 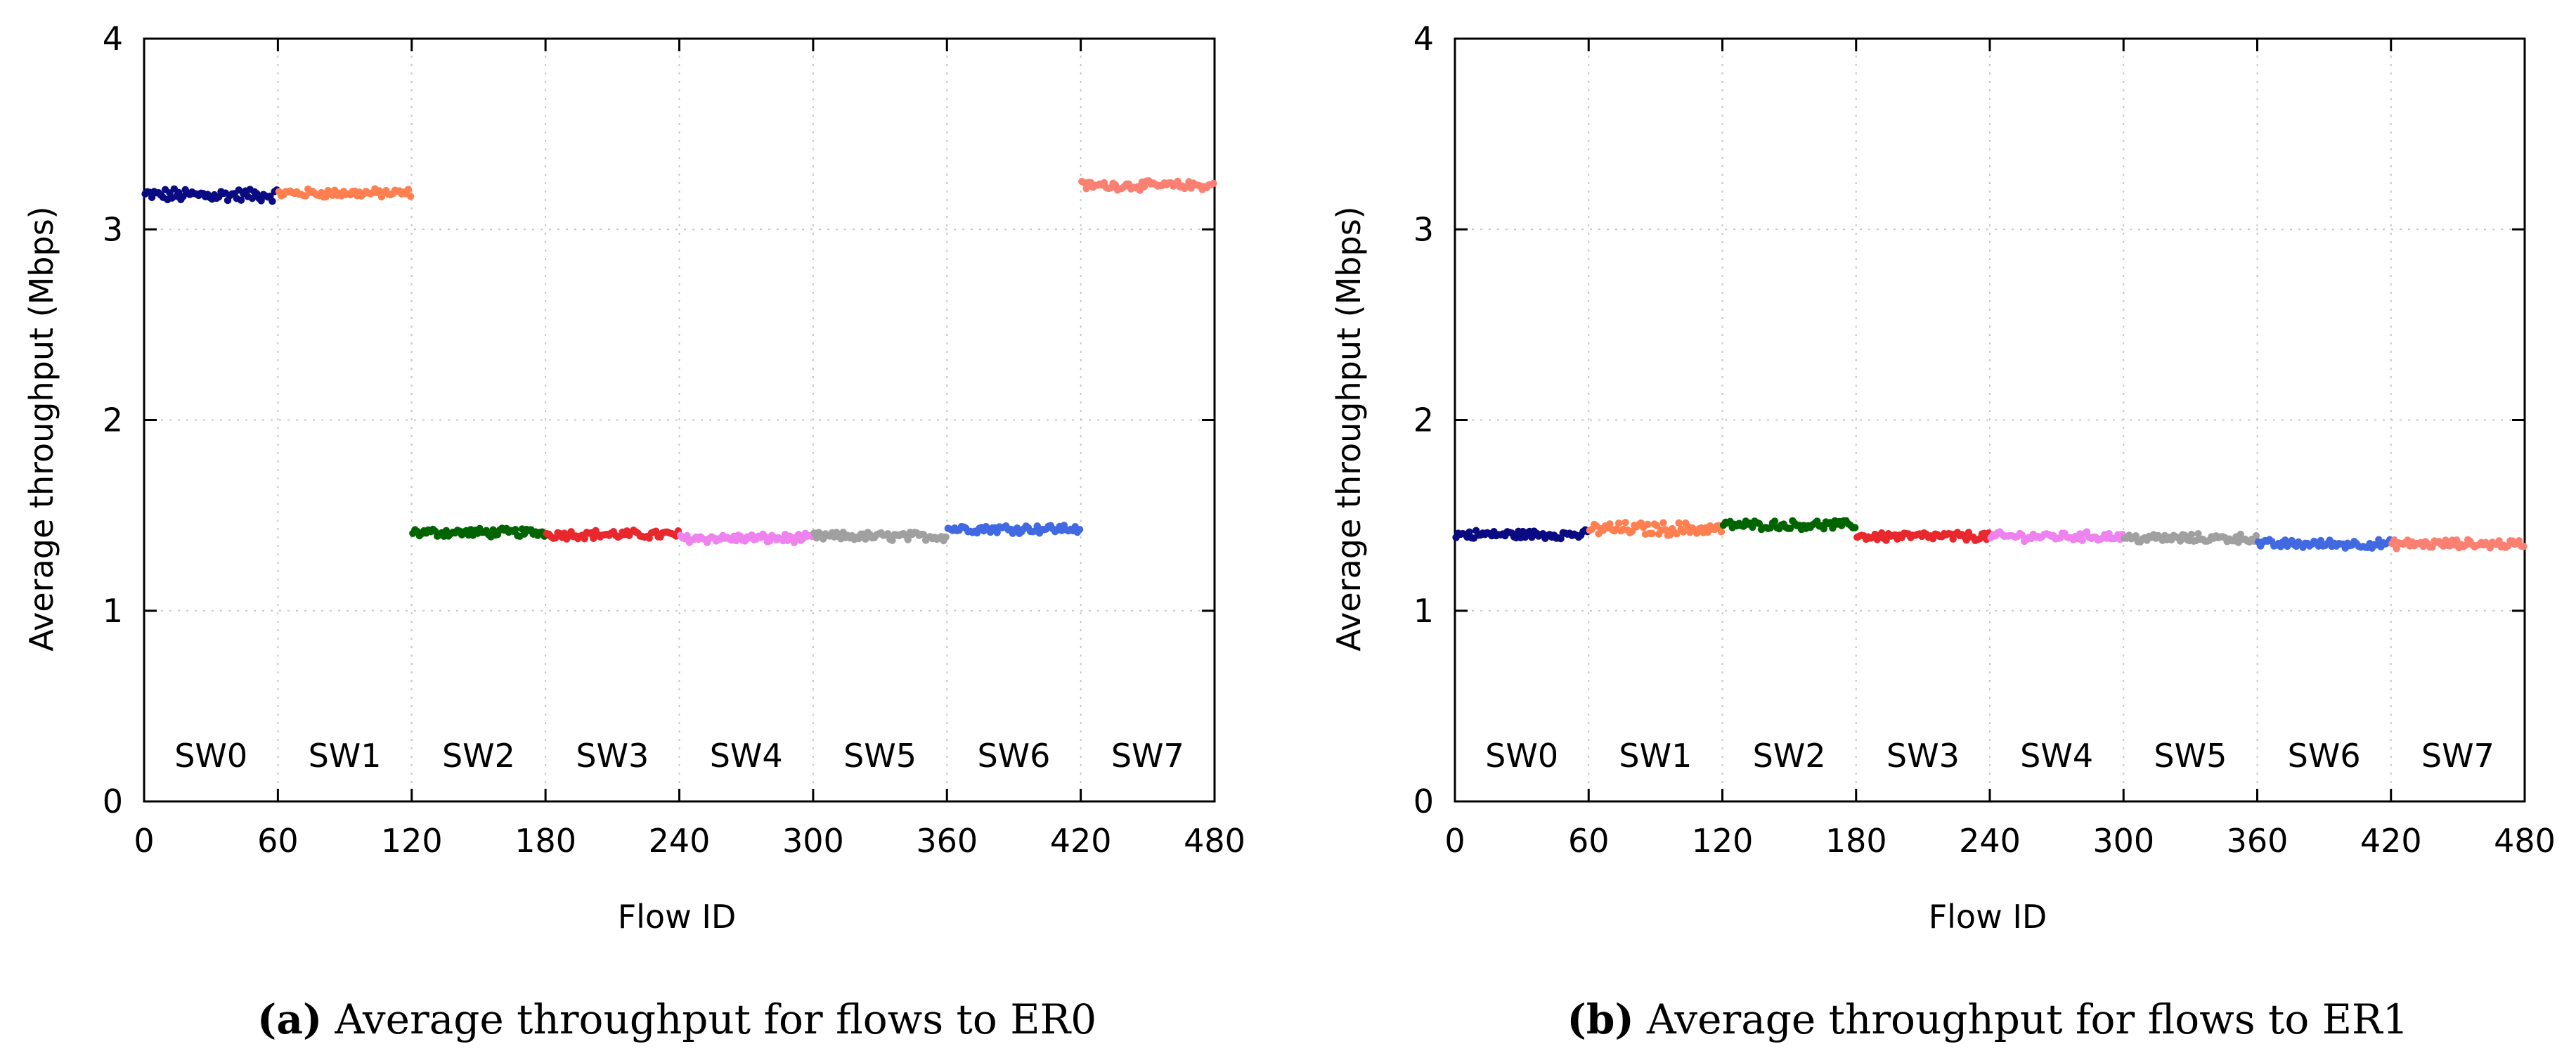 I want to click on x-tick-label: 300, so click(x=813, y=841).